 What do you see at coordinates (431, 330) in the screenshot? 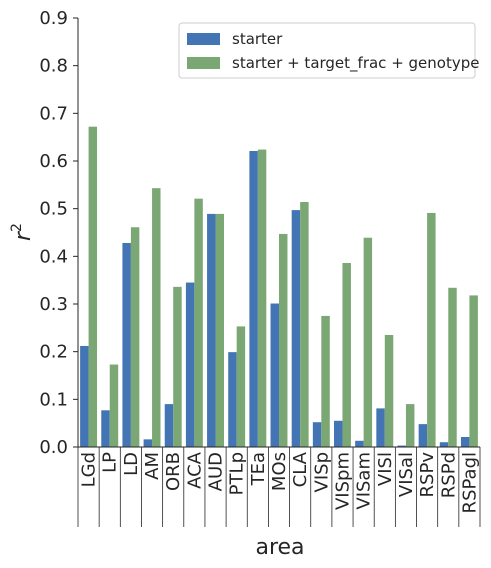
I see `bar-full-model-rspv` at bounding box center [431, 330].